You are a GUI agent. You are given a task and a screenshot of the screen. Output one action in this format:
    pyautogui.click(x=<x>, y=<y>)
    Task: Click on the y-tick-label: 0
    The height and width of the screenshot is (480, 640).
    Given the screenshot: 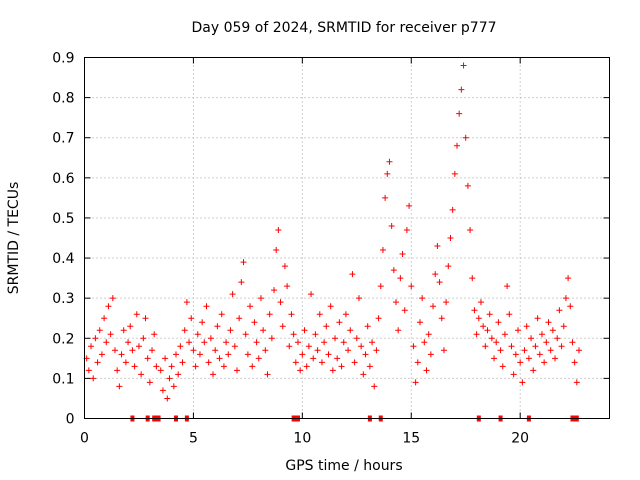 What is the action you would take?
    pyautogui.click(x=70, y=420)
    